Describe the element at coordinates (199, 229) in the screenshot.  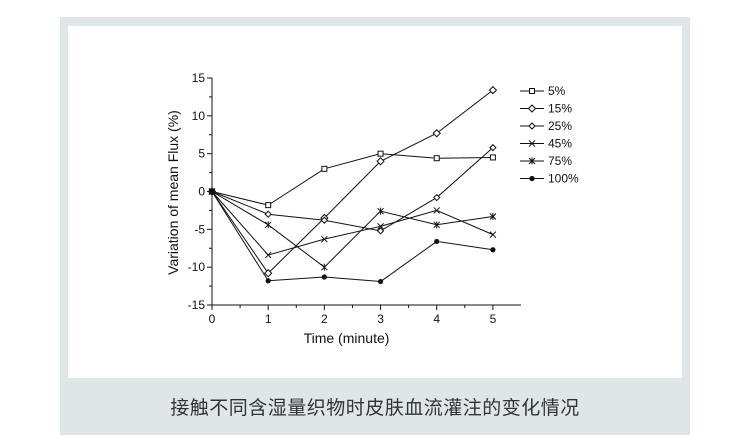
I see `y-tick-label: -5` at that location.